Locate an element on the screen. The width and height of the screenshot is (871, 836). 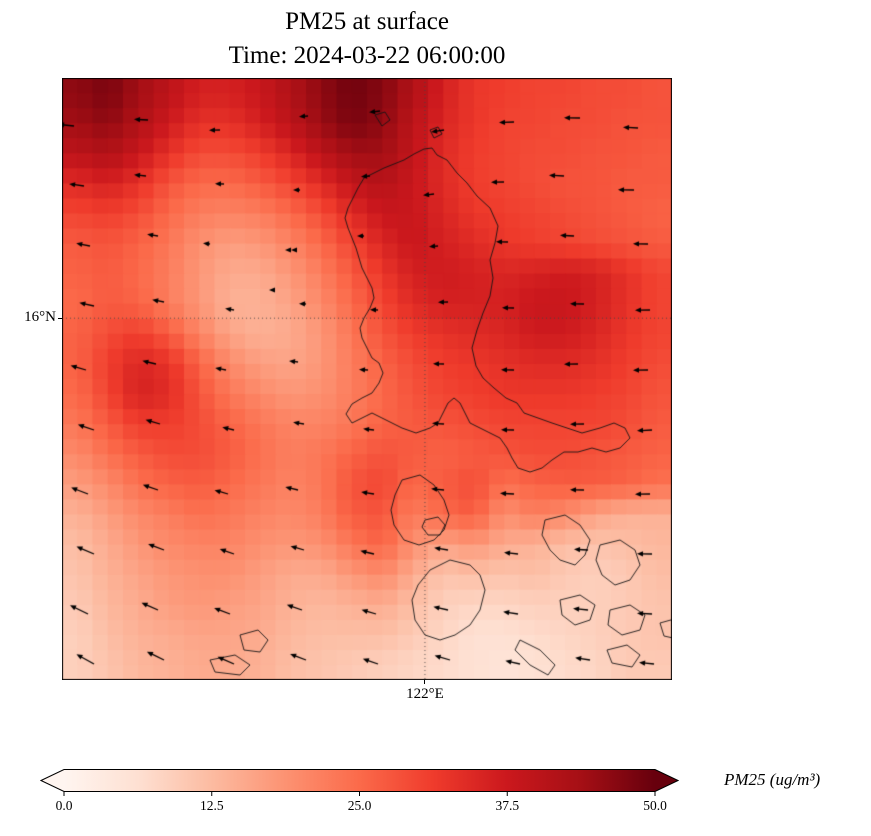
colorbar-label: PM25 (ug/m³) is located at coordinates (772, 779).